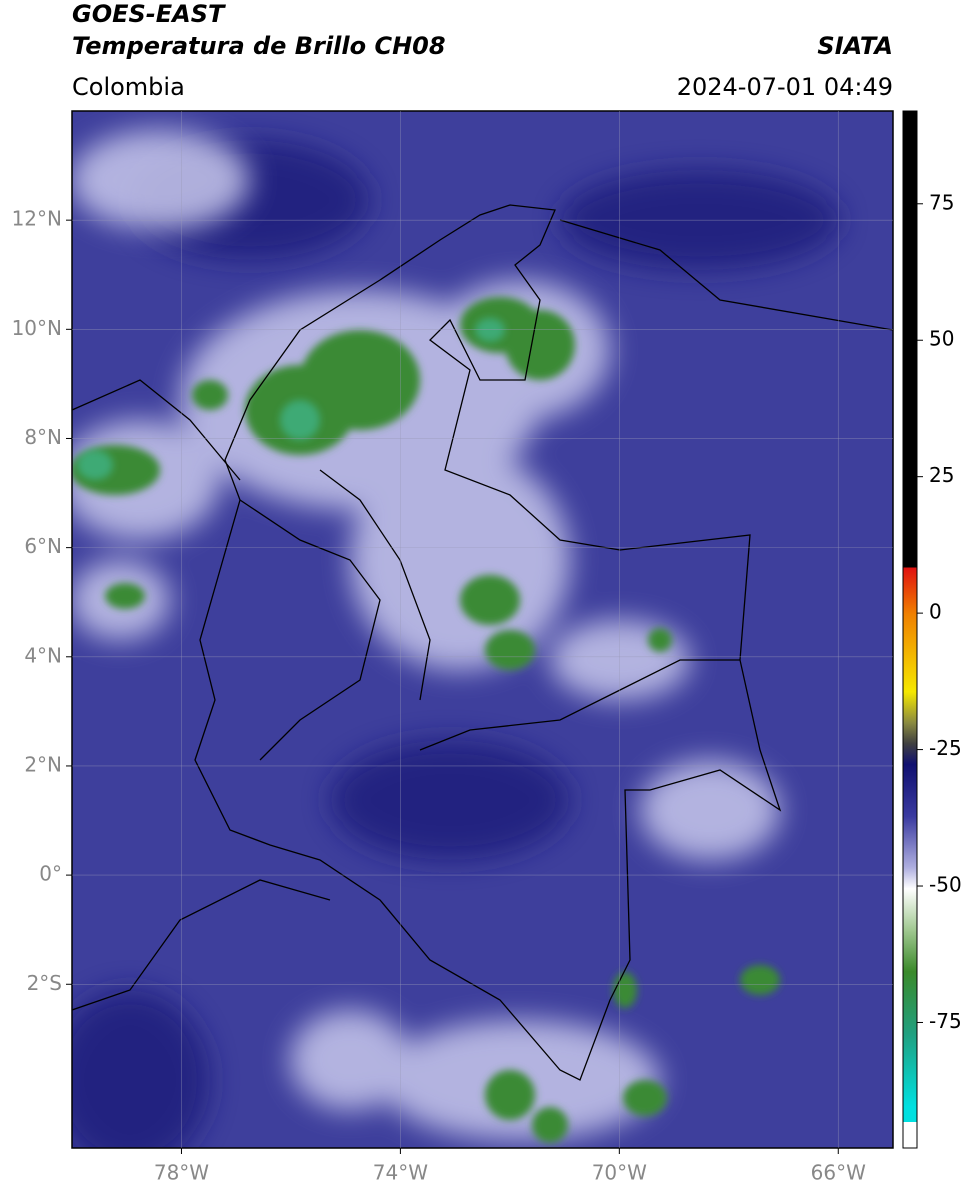  Describe the element at coordinates (128, 87) in the screenshot. I see `region: Colombia` at that location.